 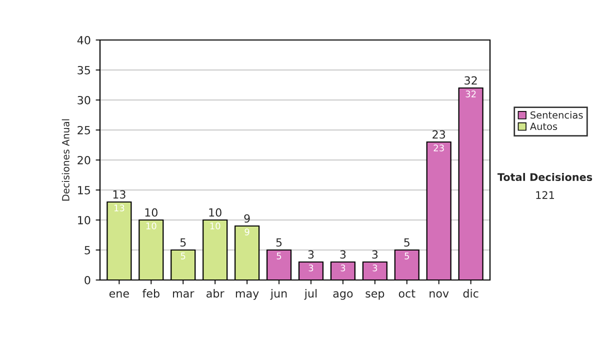 I want to click on x-tick-label: oct, so click(x=407, y=294).